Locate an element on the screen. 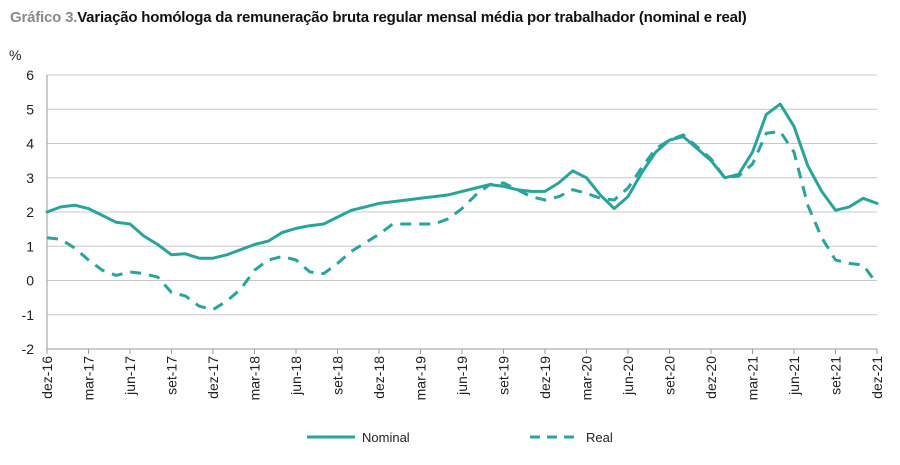 This screenshot has width=900, height=465. y-tick-label: 0 is located at coordinates (30, 281).